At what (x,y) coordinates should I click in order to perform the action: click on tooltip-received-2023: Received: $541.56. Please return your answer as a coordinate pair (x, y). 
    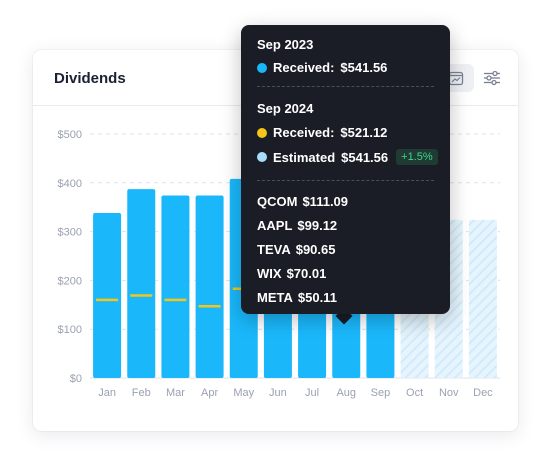
    Looking at the image, I should click on (322, 67).